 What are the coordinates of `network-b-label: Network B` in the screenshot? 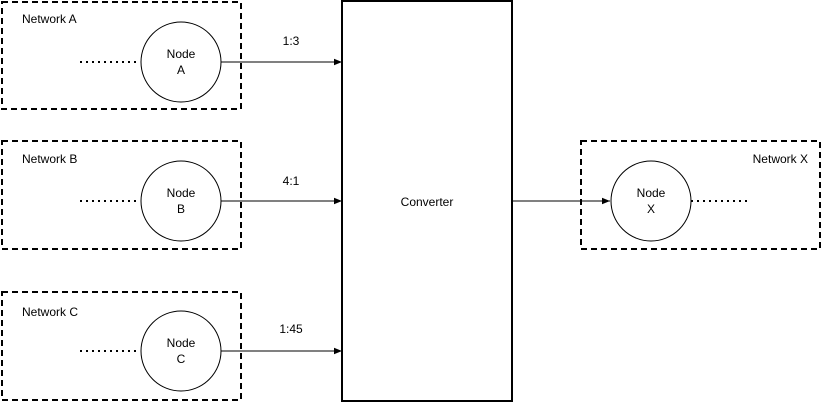 It's located at (49, 159).